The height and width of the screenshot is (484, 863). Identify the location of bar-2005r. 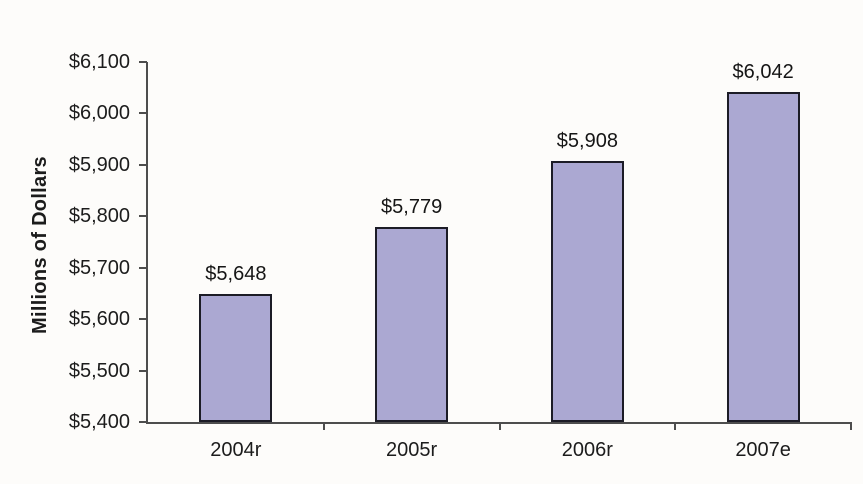
(412, 324).